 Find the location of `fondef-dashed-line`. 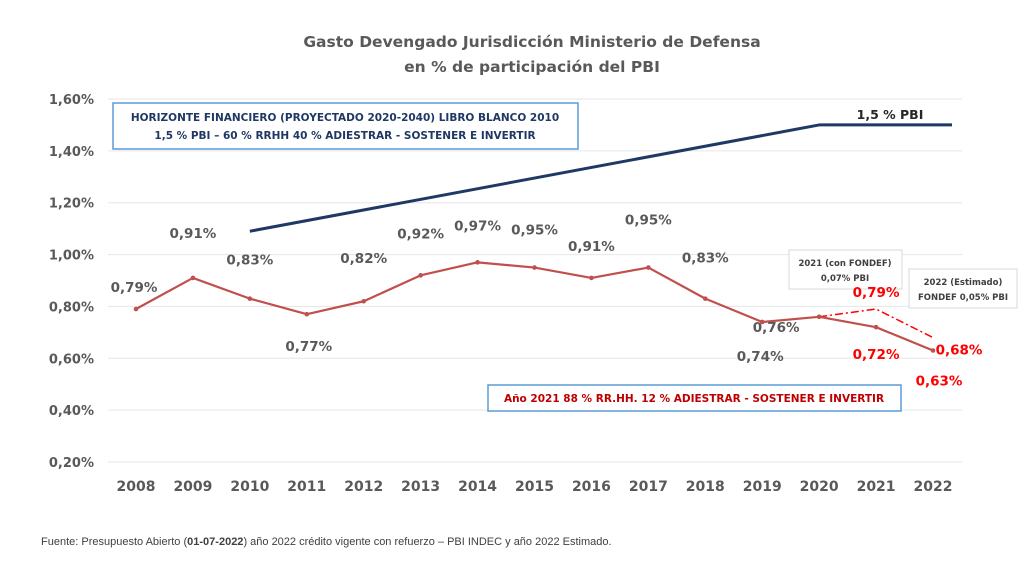

fondef-dashed-line is located at coordinates (876, 323).